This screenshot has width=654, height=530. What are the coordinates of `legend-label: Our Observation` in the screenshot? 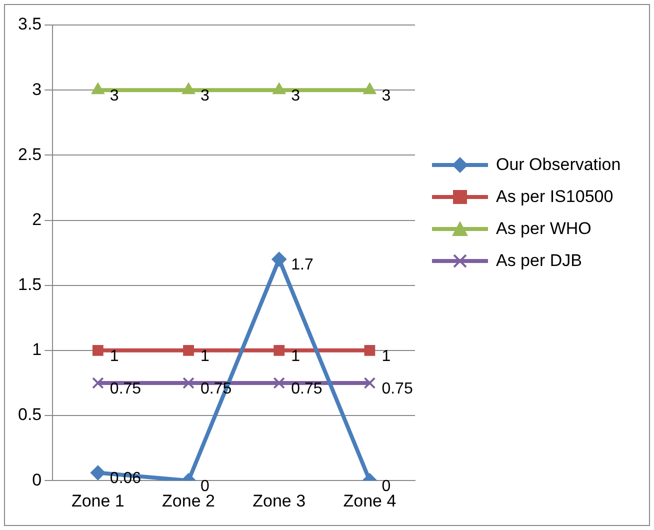 It's located at (558, 165).